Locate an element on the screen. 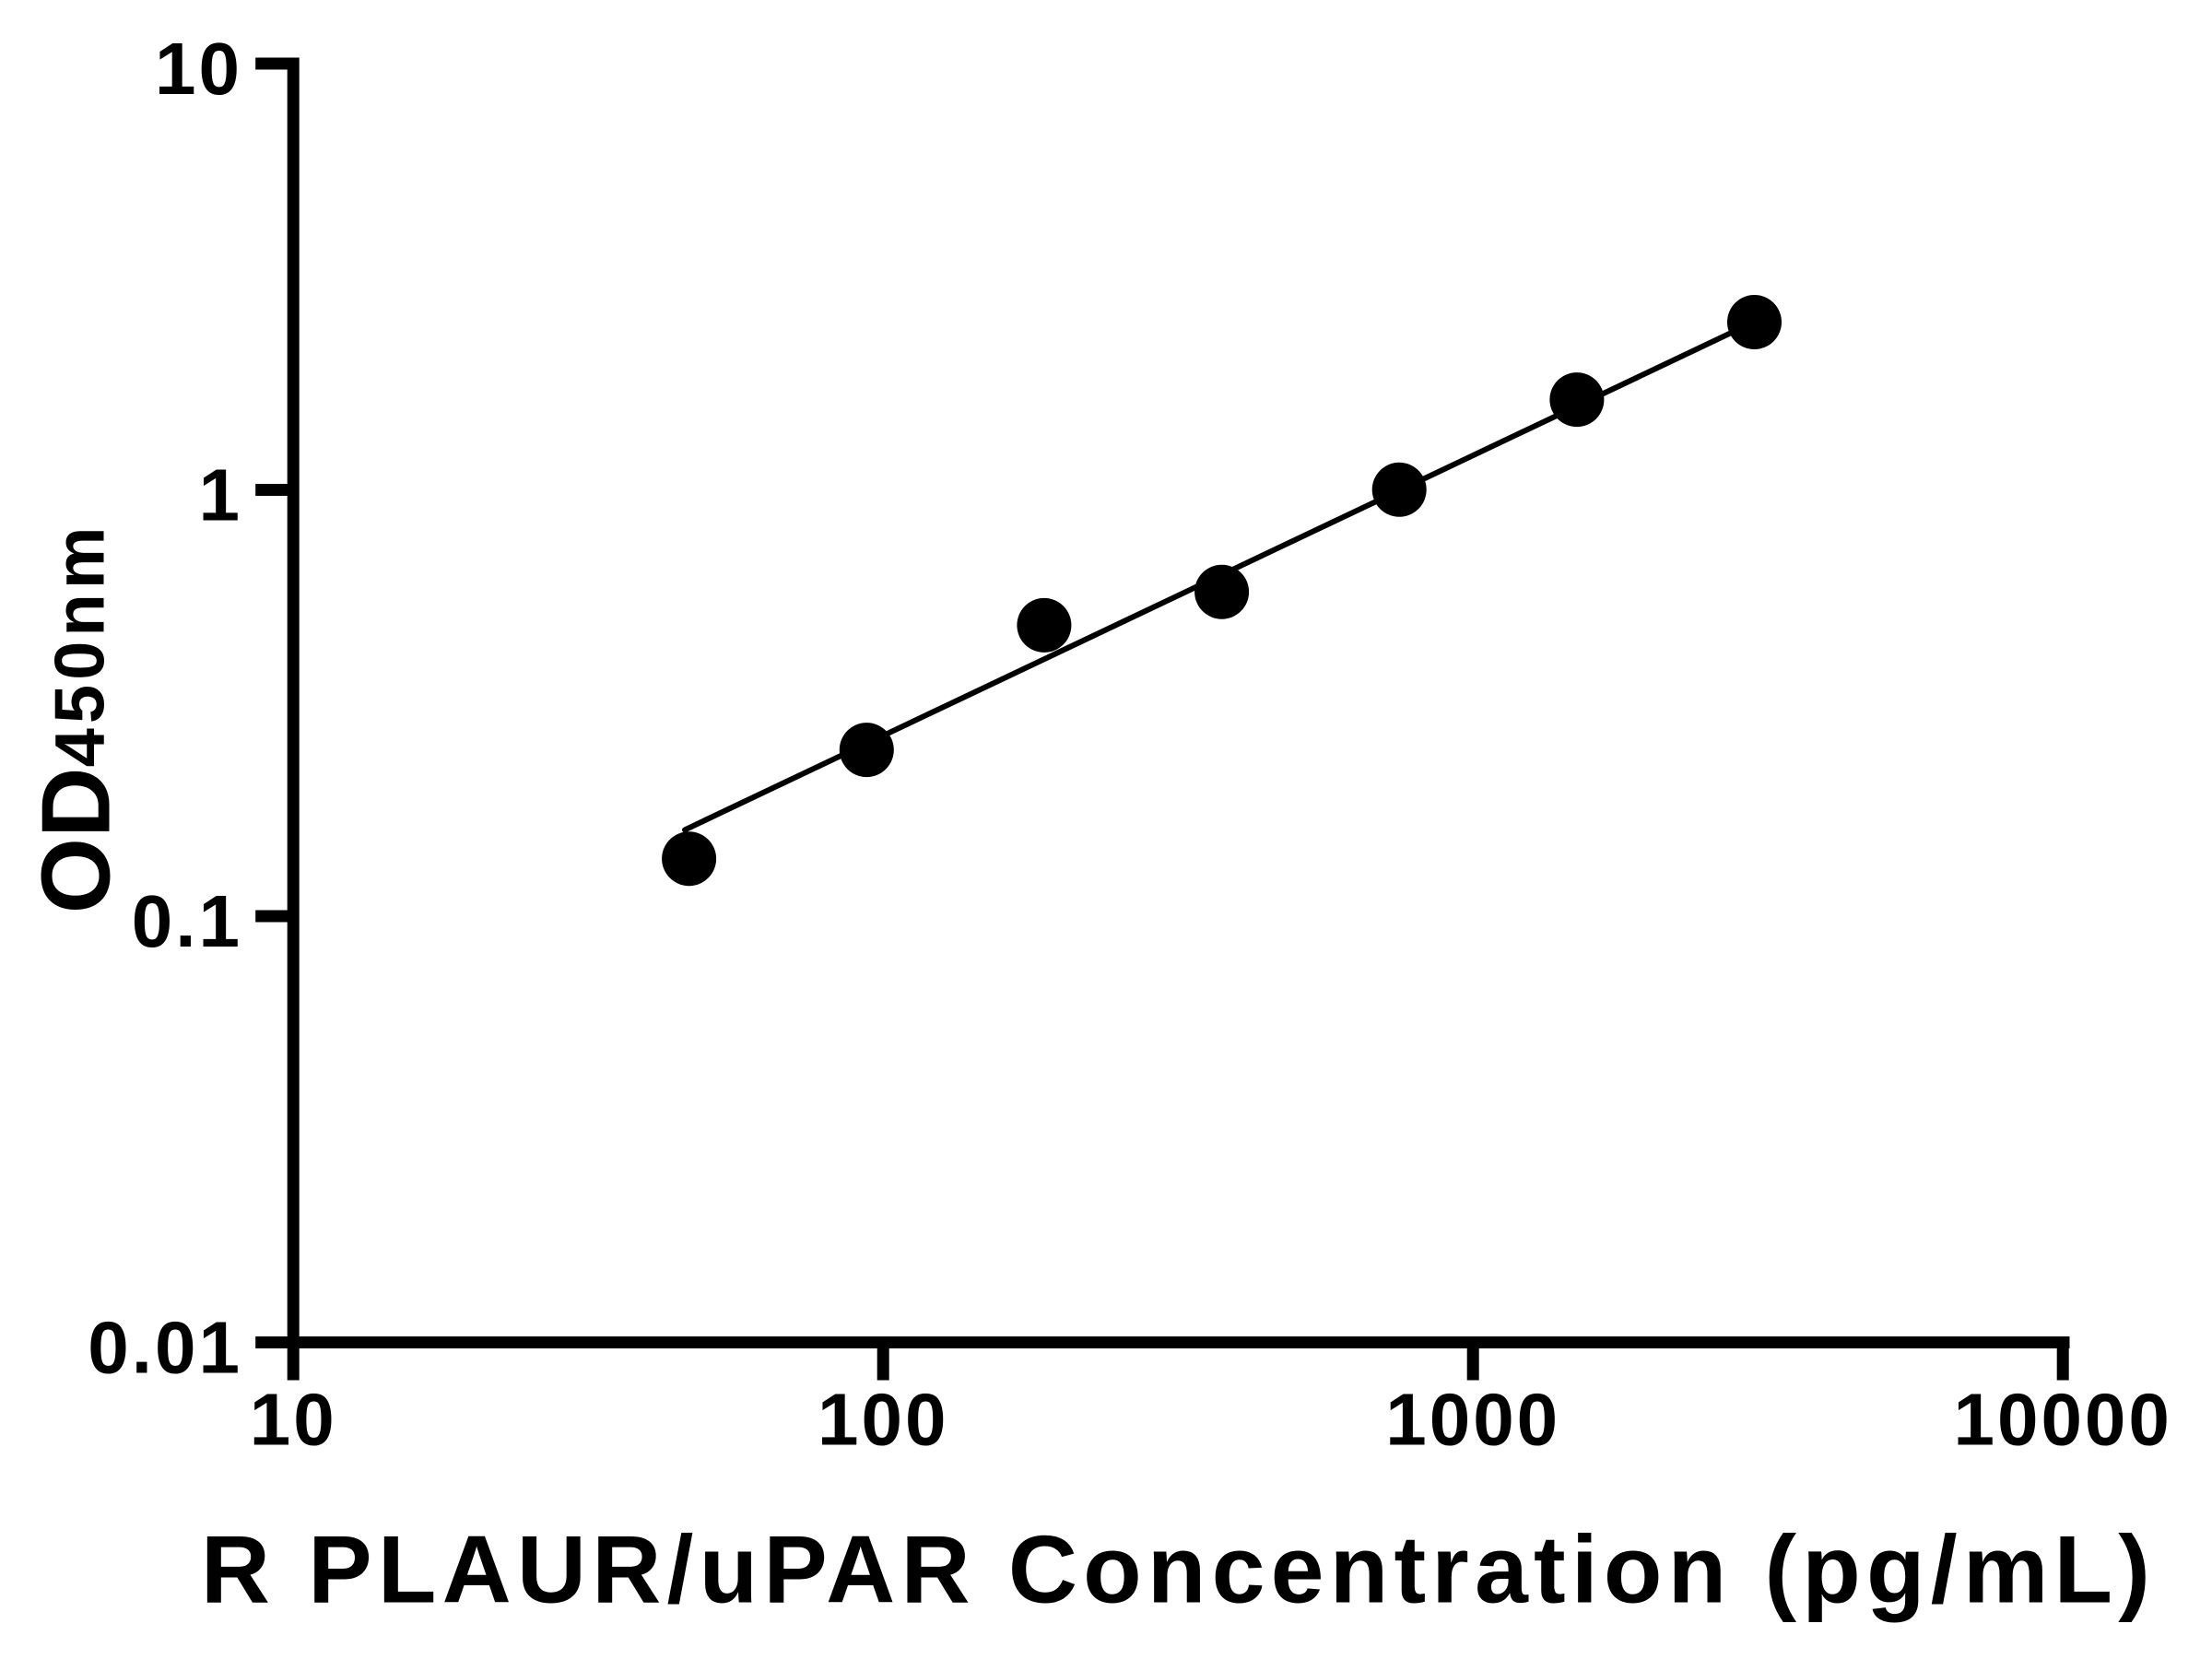  svg-text: 1 is located at coordinates (221, 495).